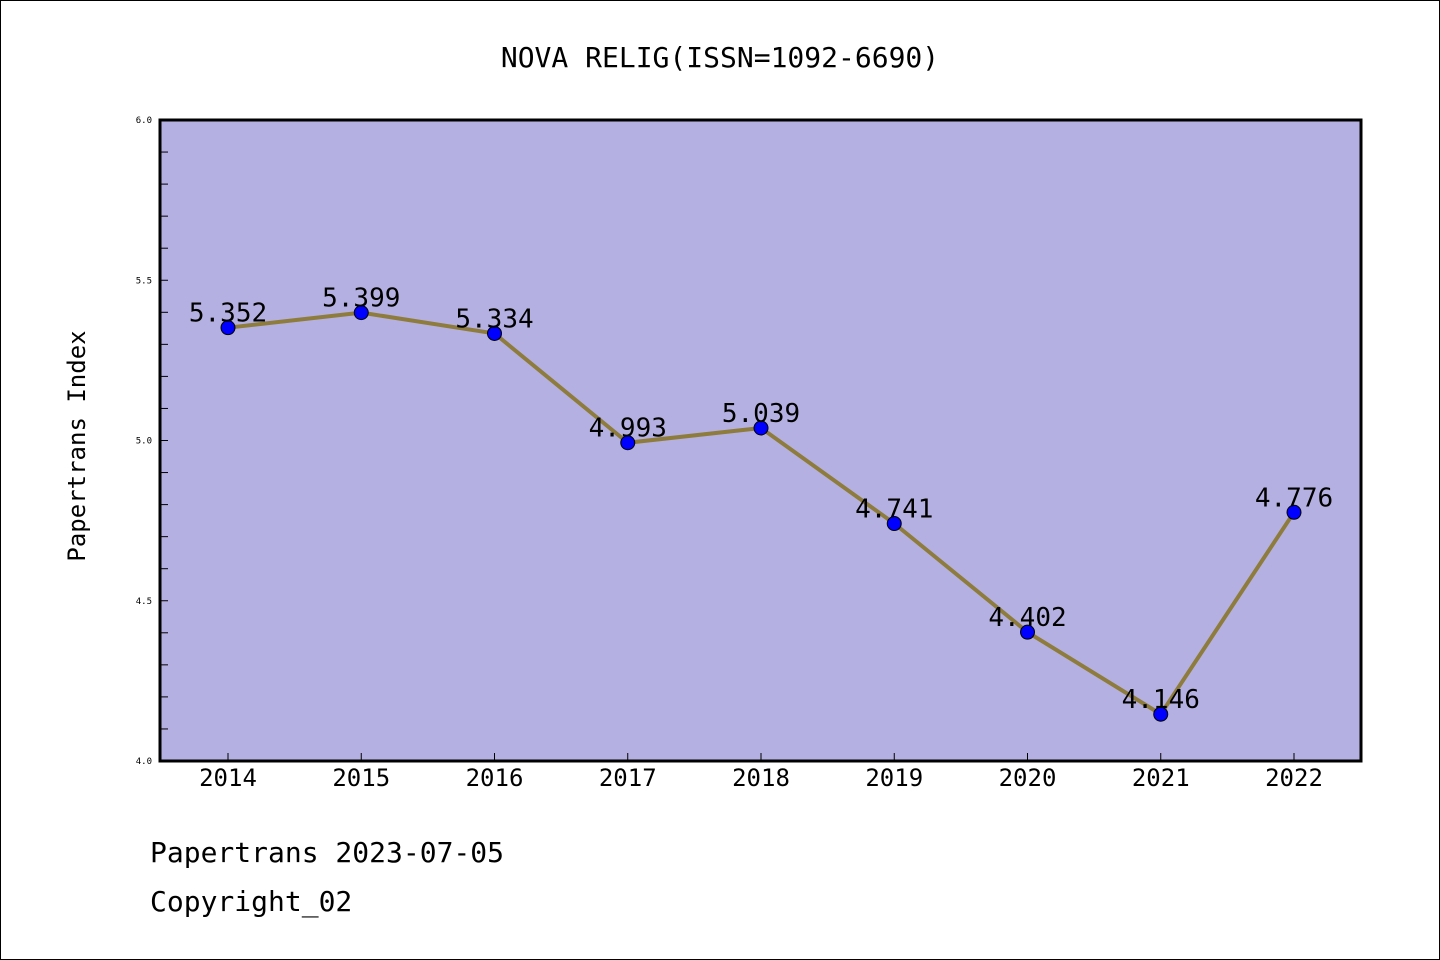  I want to click on x-tick-label: 2017, so click(628, 778).